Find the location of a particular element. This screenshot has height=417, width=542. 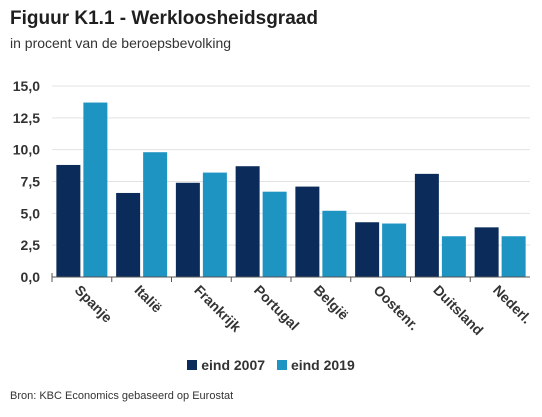

y-tick-label: 10,0 is located at coordinates (26, 150).